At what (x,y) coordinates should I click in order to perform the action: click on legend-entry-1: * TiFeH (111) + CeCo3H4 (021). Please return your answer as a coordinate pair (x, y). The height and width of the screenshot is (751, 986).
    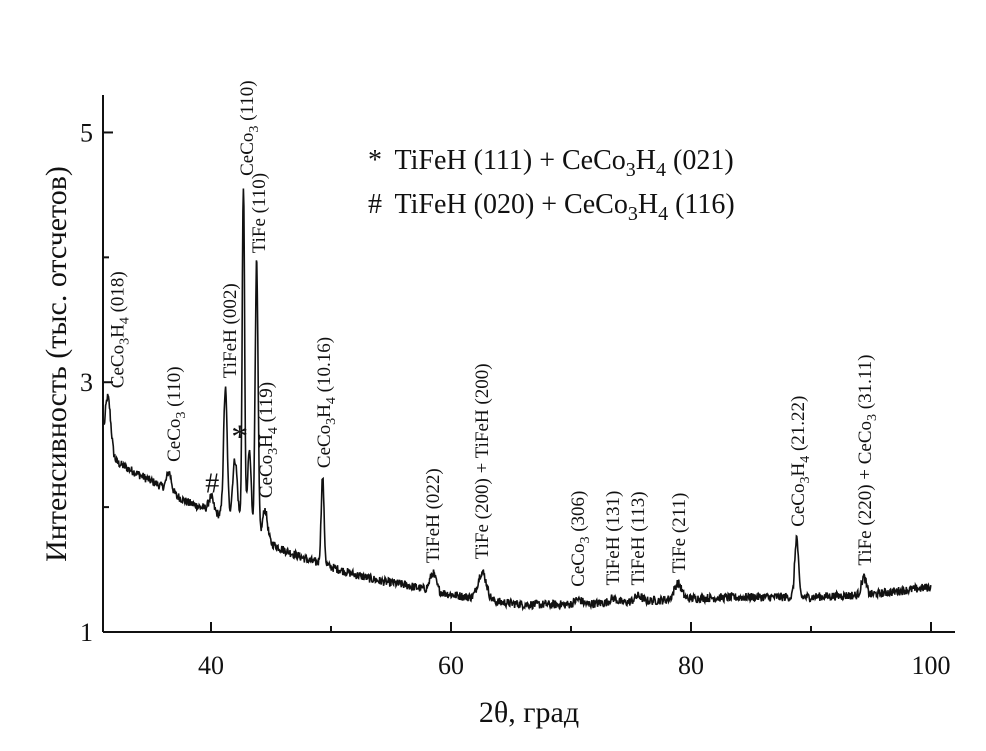
    Looking at the image, I should click on (551, 163).